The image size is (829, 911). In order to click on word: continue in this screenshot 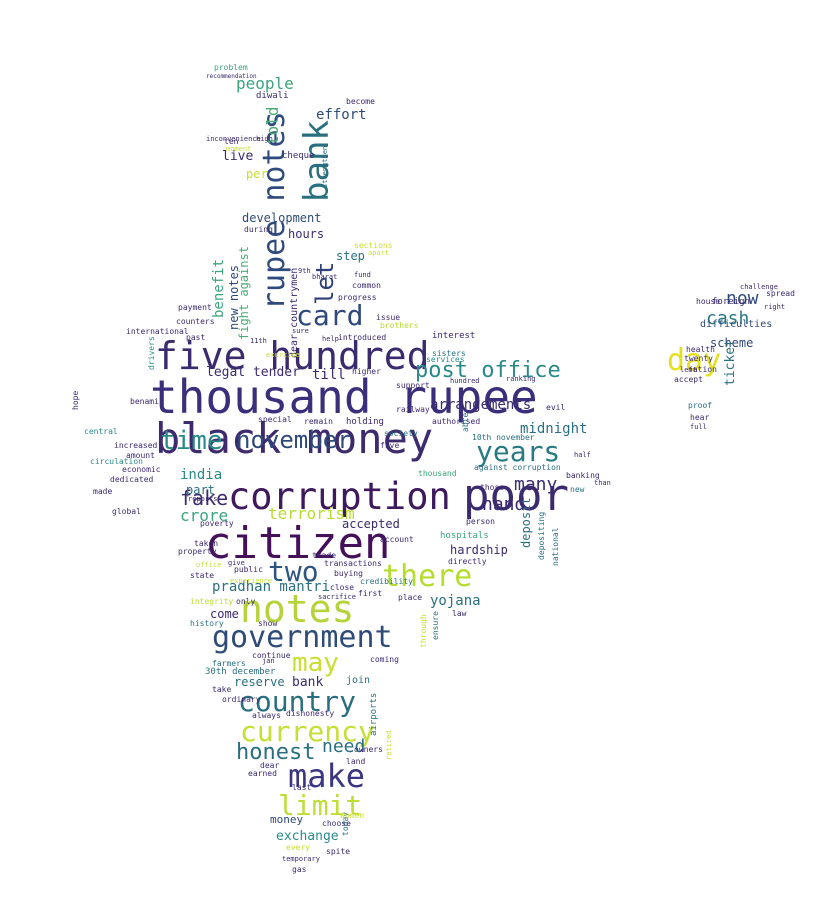, I will do `click(271, 655)`.